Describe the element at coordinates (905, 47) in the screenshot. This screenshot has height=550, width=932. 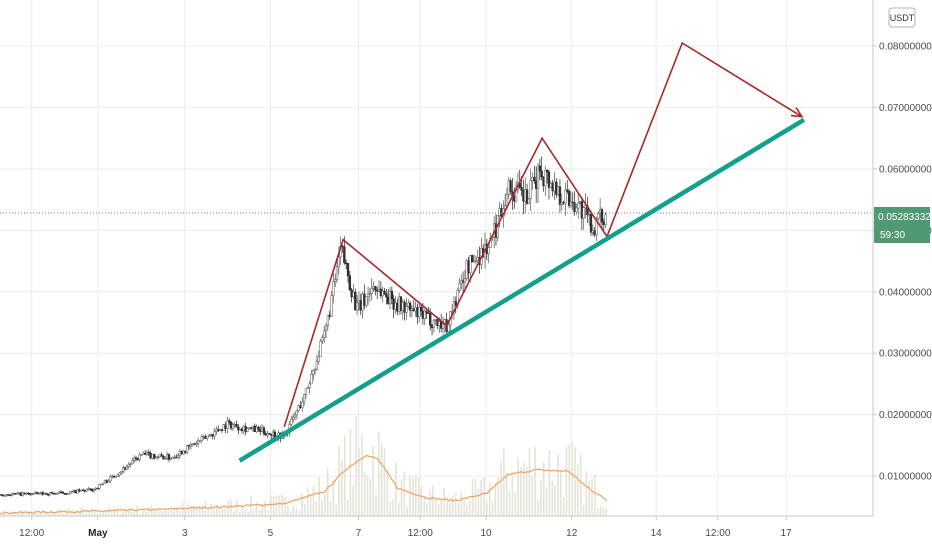
I see `y-tick-label: 0.08000000` at that location.